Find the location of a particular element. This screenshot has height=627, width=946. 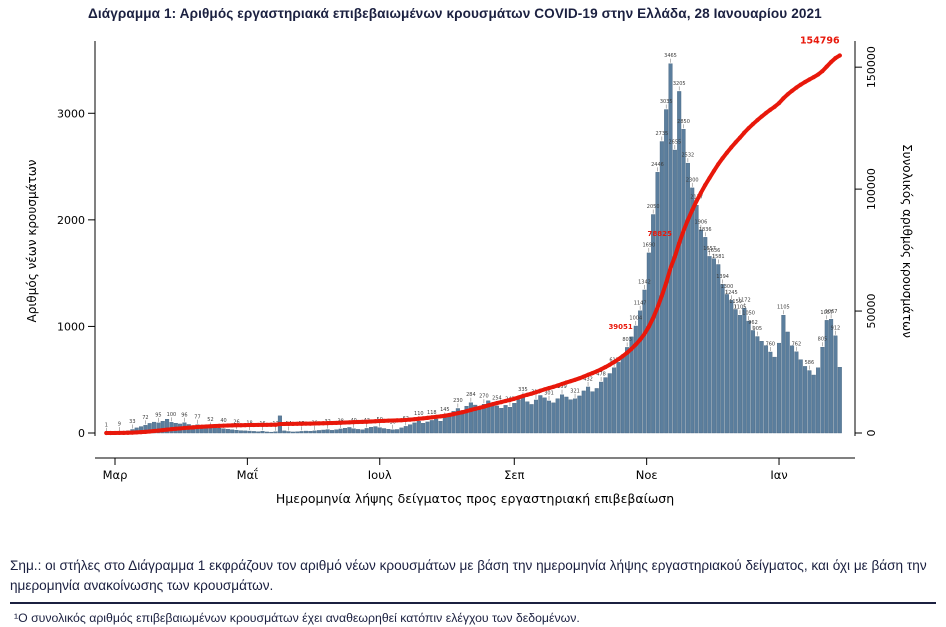

bar-value-label: 230 is located at coordinates (458, 401).